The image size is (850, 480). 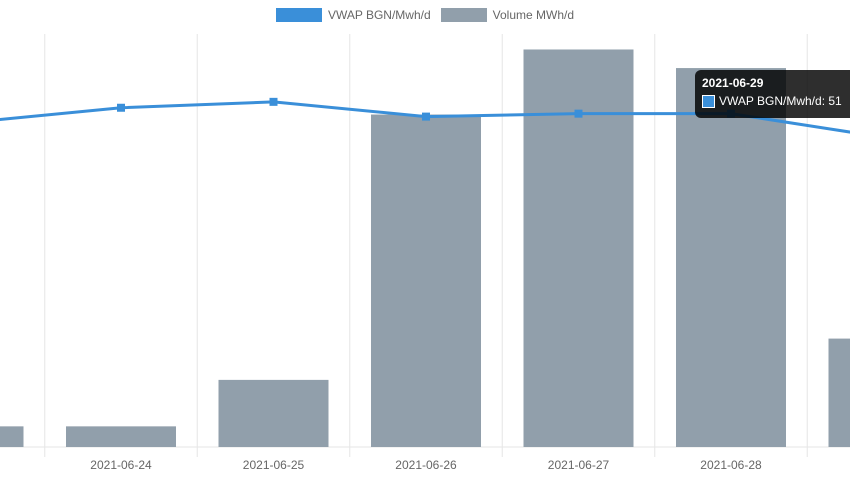 What do you see at coordinates (298, 15) in the screenshot?
I see `legend-swatch-vwap` at bounding box center [298, 15].